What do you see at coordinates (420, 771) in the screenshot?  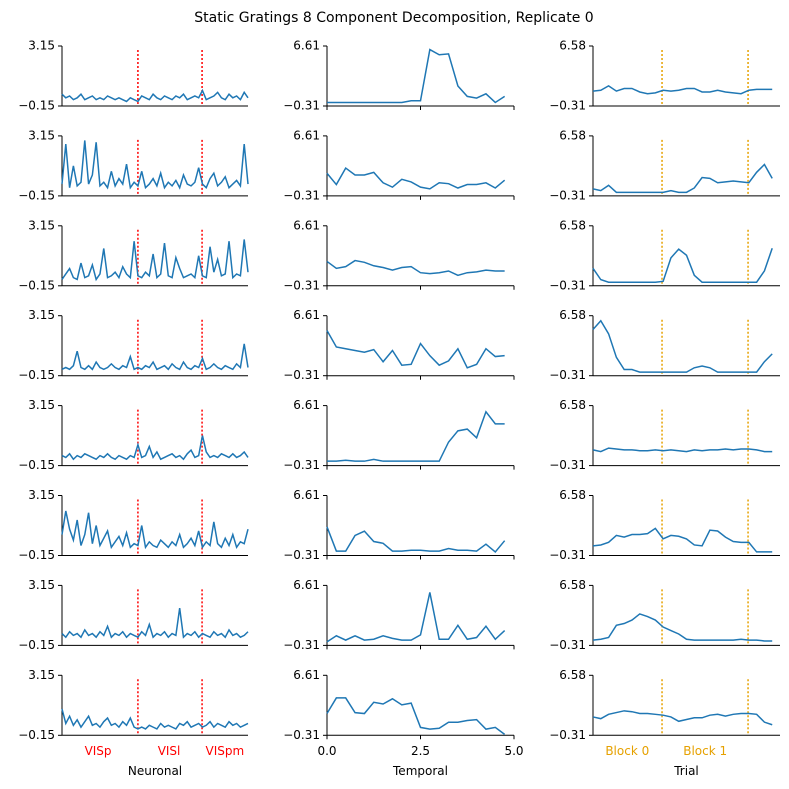 I see `x-axis-label: Temporal` at bounding box center [420, 771].